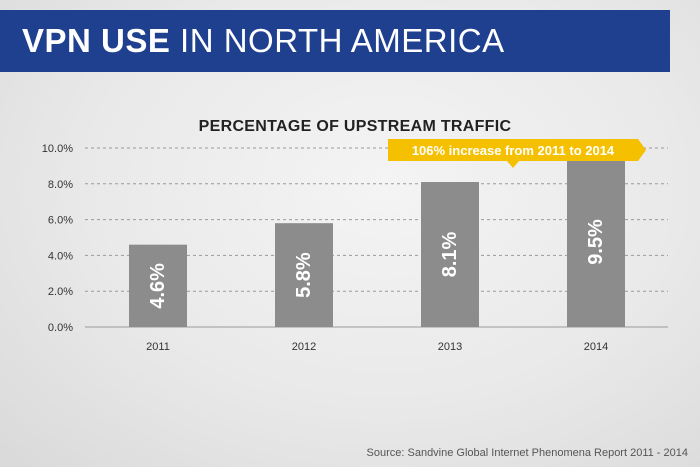 The image size is (700, 467). I want to click on increase-callout: 106% increase from 2011 to 2014, so click(517, 153).